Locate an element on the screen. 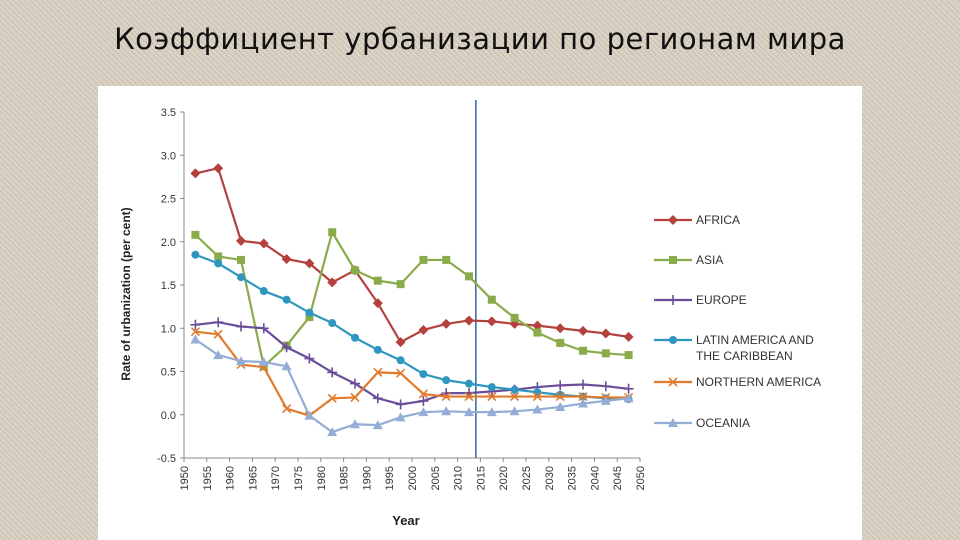 This screenshot has height=540, width=960. x-tick-label: 1995 is located at coordinates (390, 478).